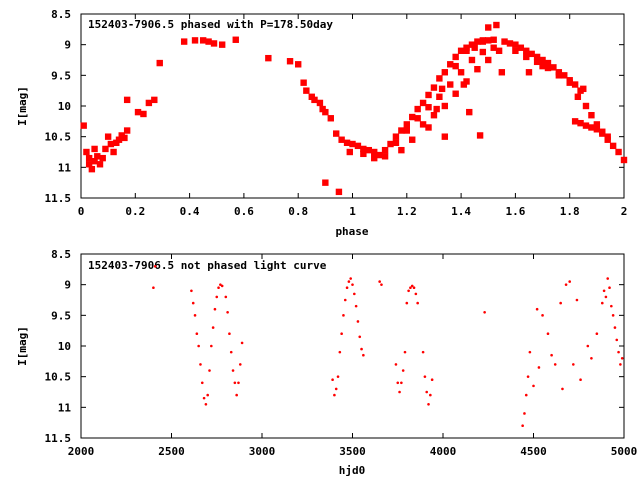 The height and width of the screenshot is (480, 640). I want to click on y-tick-label: 8.5, so click(61, 254).